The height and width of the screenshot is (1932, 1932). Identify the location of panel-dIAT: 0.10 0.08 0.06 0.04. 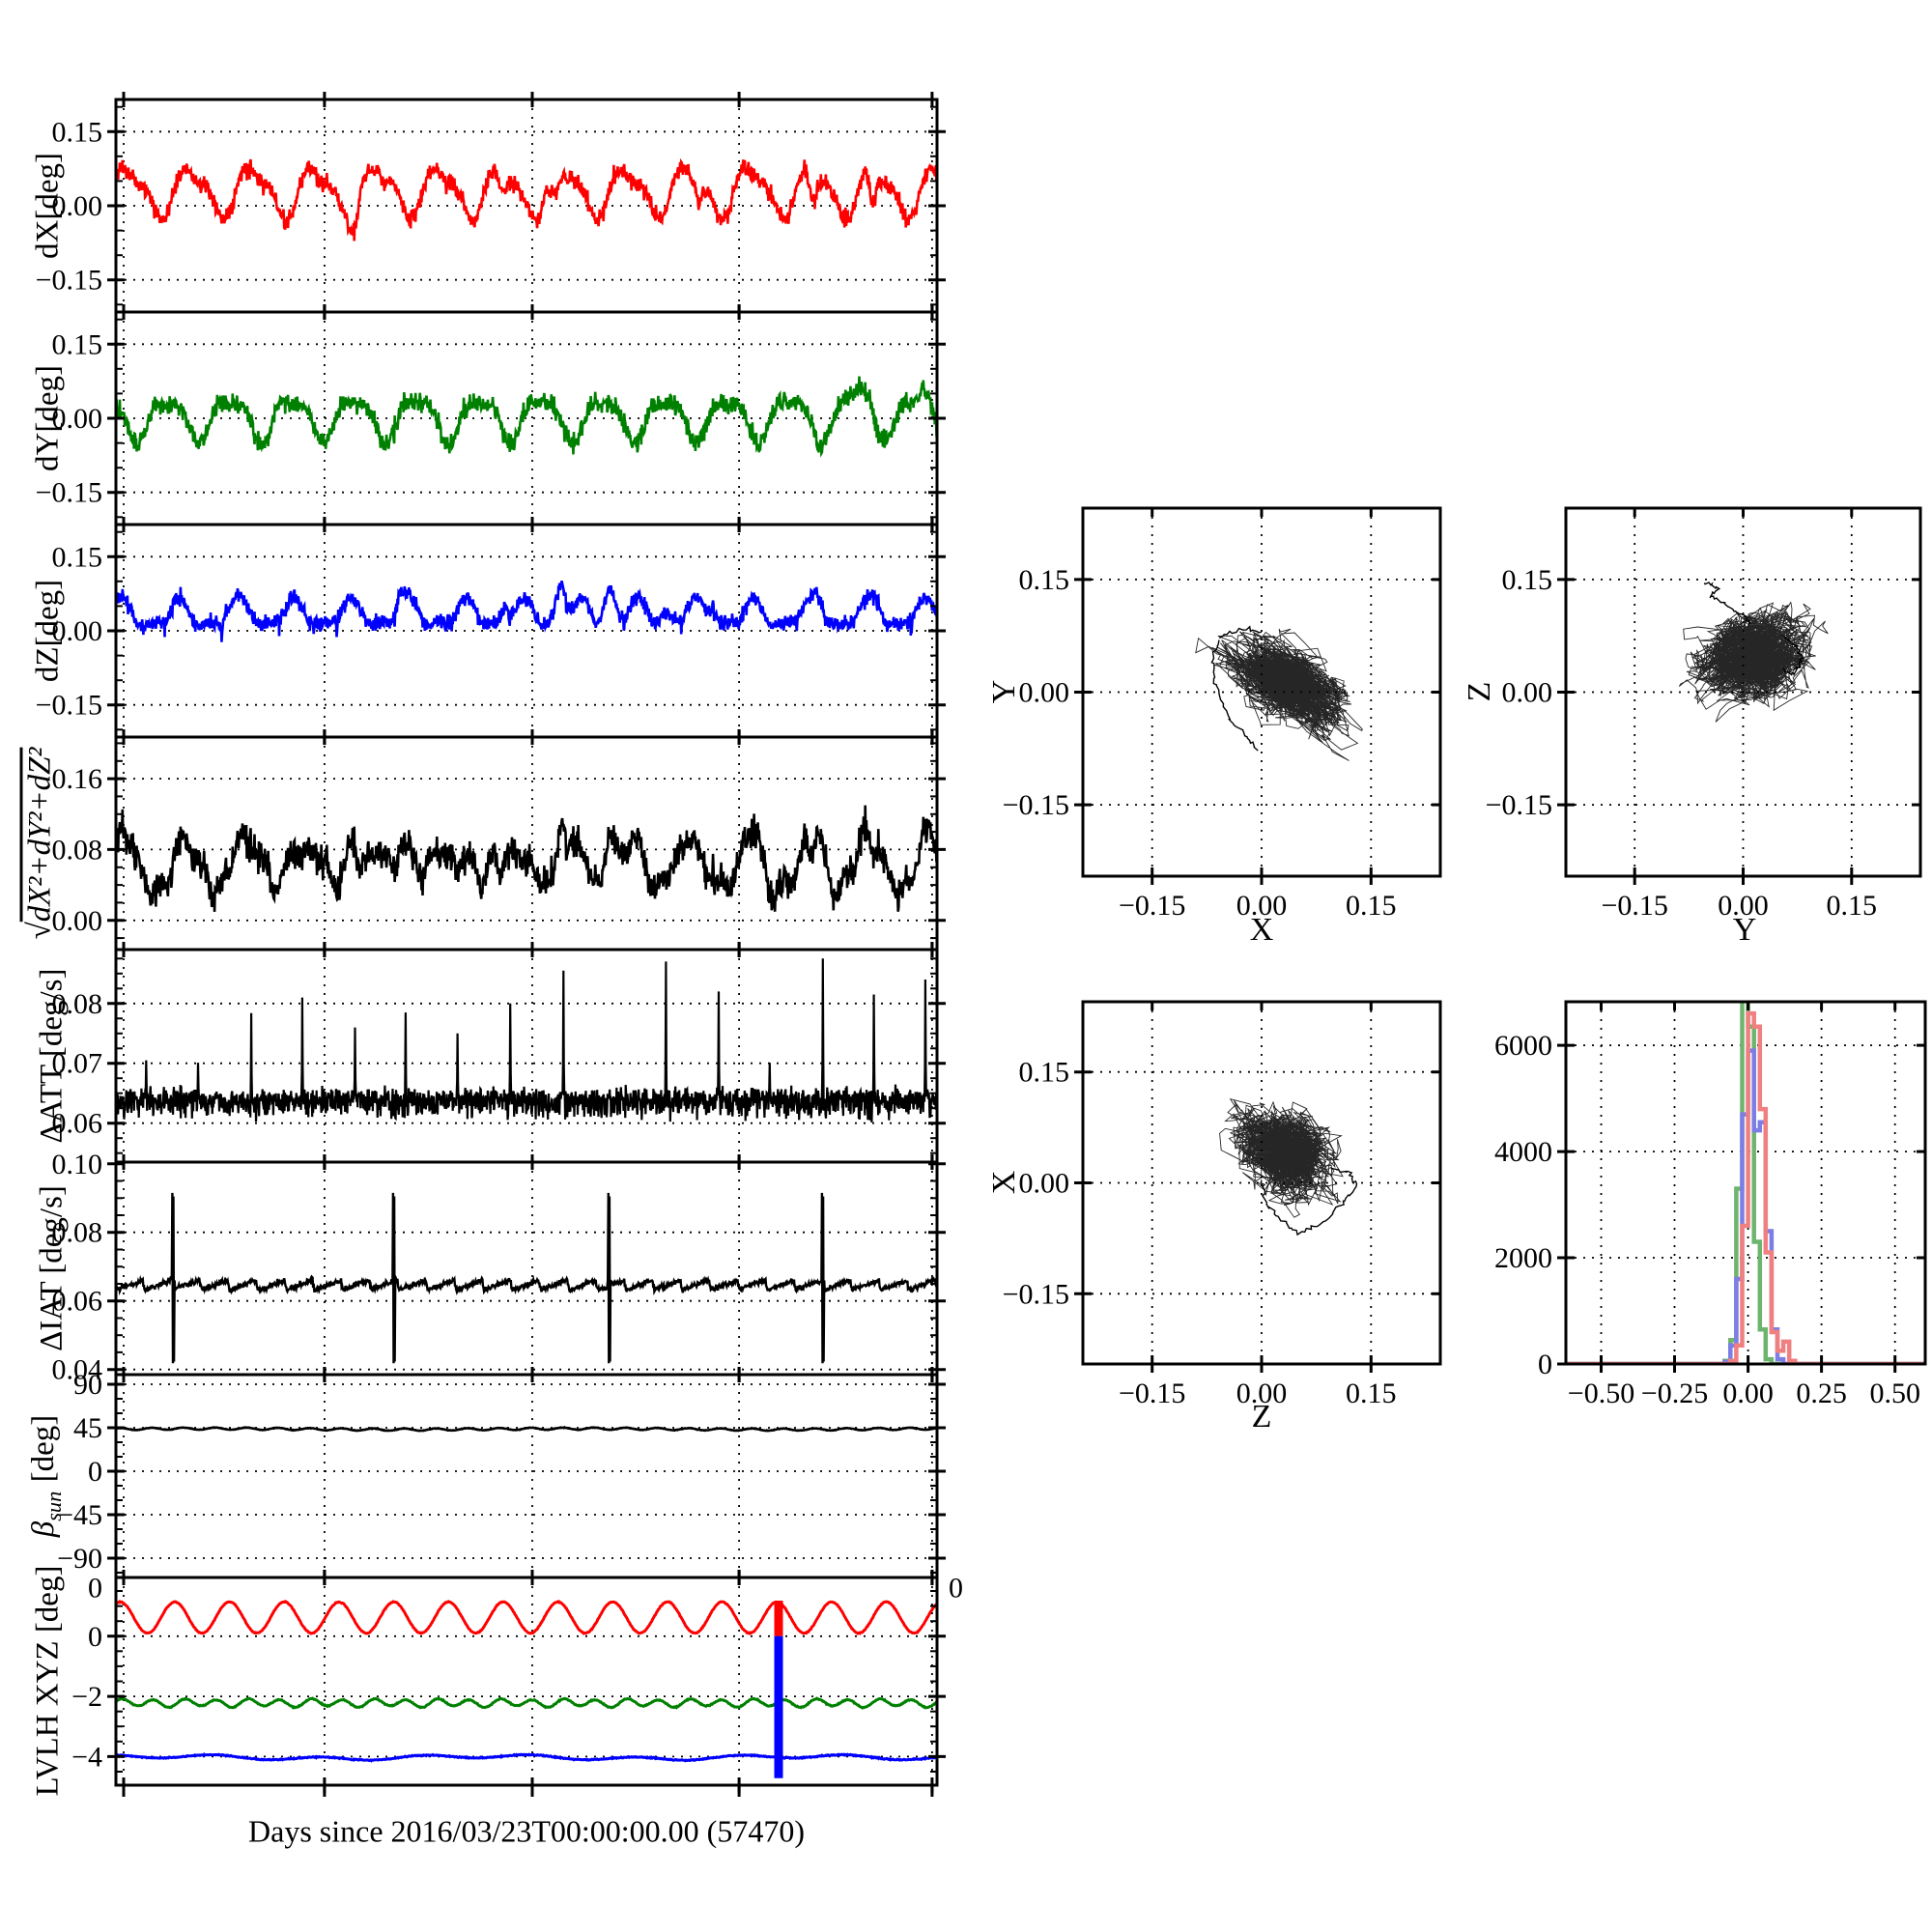
(499, 1267).